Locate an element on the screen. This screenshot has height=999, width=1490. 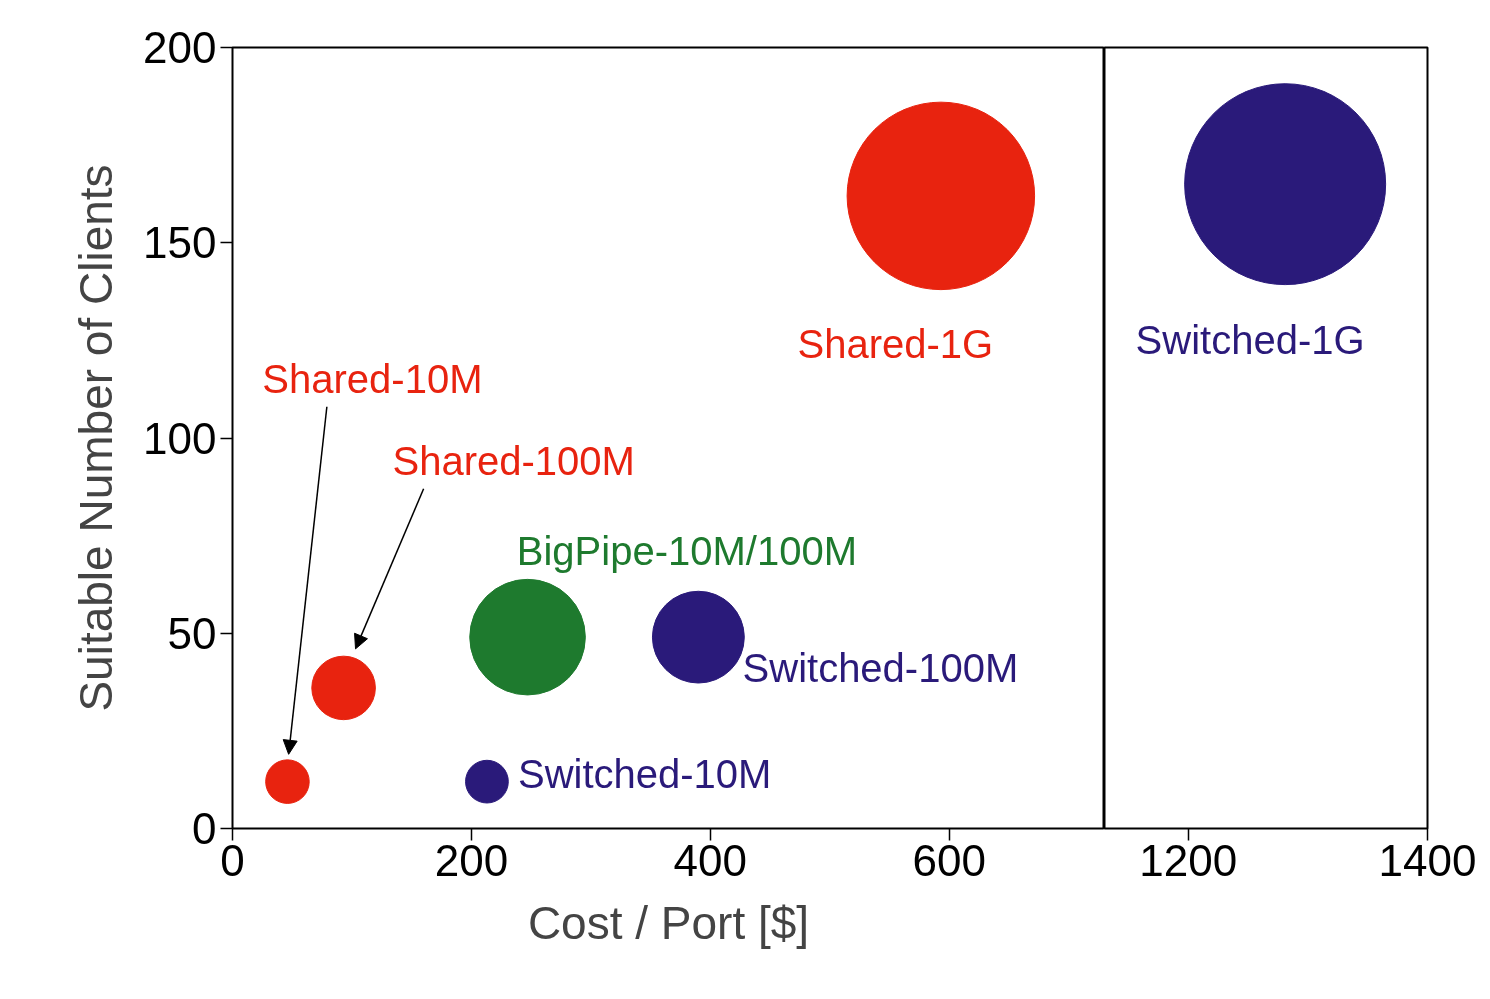
series-label: Shared-1G is located at coordinates (895, 344).